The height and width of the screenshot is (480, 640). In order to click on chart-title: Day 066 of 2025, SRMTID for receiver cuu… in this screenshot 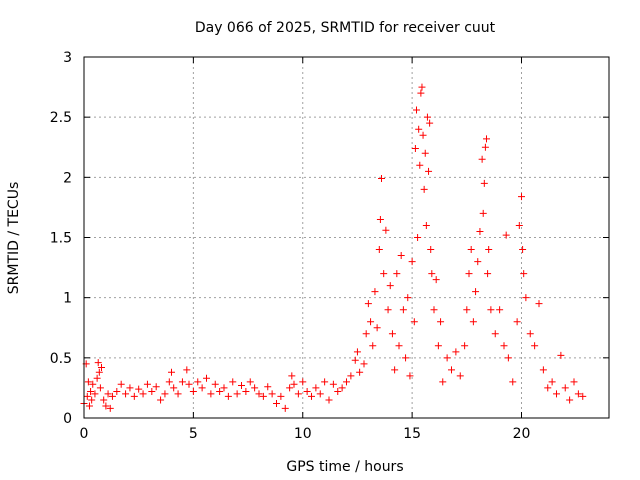, I will do `click(345, 28)`.